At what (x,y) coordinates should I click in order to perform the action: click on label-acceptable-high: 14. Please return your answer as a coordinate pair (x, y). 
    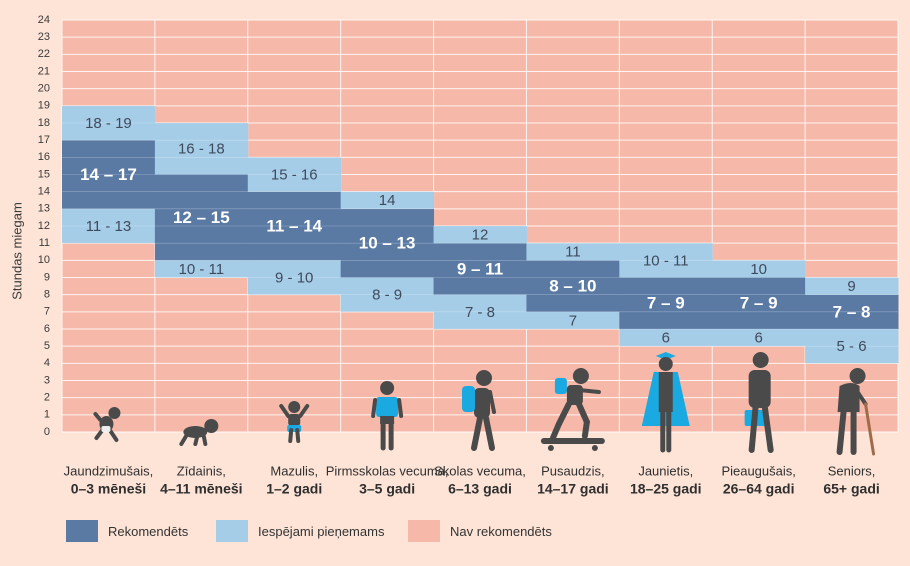
    Looking at the image, I should click on (387, 200).